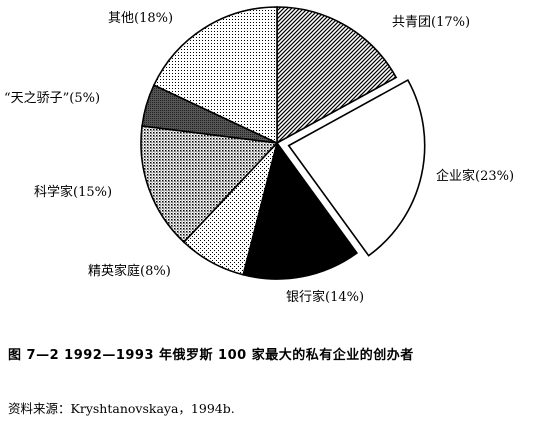 The height and width of the screenshot is (428, 536). I want to click on slice-label: 共青团(17%), so click(431, 22).